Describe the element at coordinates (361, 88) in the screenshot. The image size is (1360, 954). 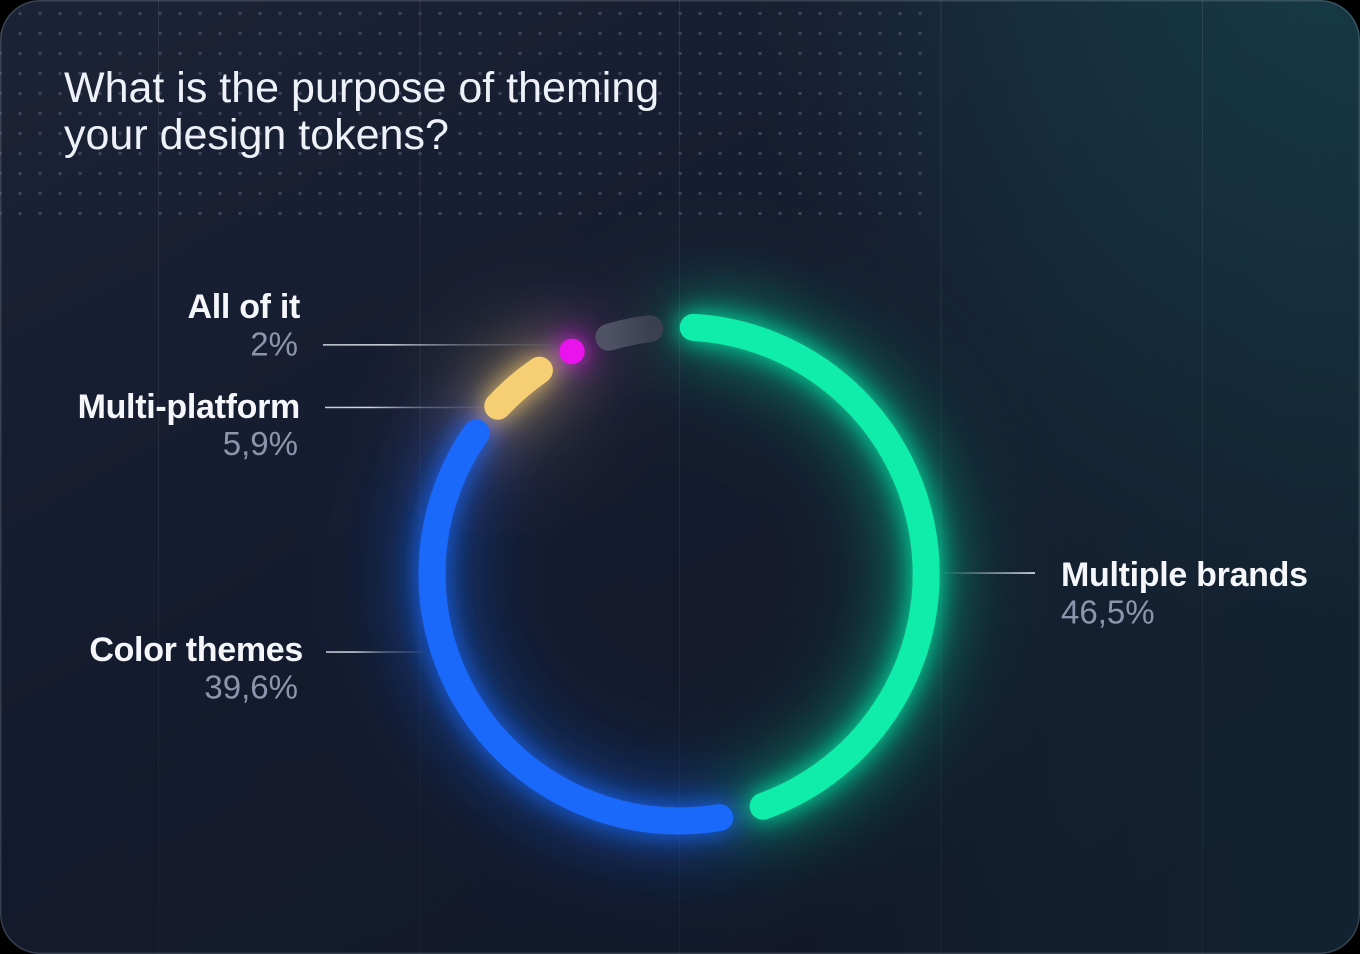
I see `svg-text: What is the purpose of theming` at that location.